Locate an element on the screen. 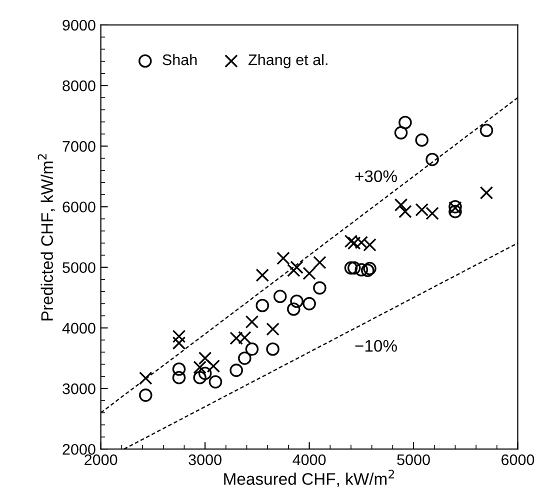  x-axis-title: Measured CHF, kW/m$^{2}$ is located at coordinates (309, 478).